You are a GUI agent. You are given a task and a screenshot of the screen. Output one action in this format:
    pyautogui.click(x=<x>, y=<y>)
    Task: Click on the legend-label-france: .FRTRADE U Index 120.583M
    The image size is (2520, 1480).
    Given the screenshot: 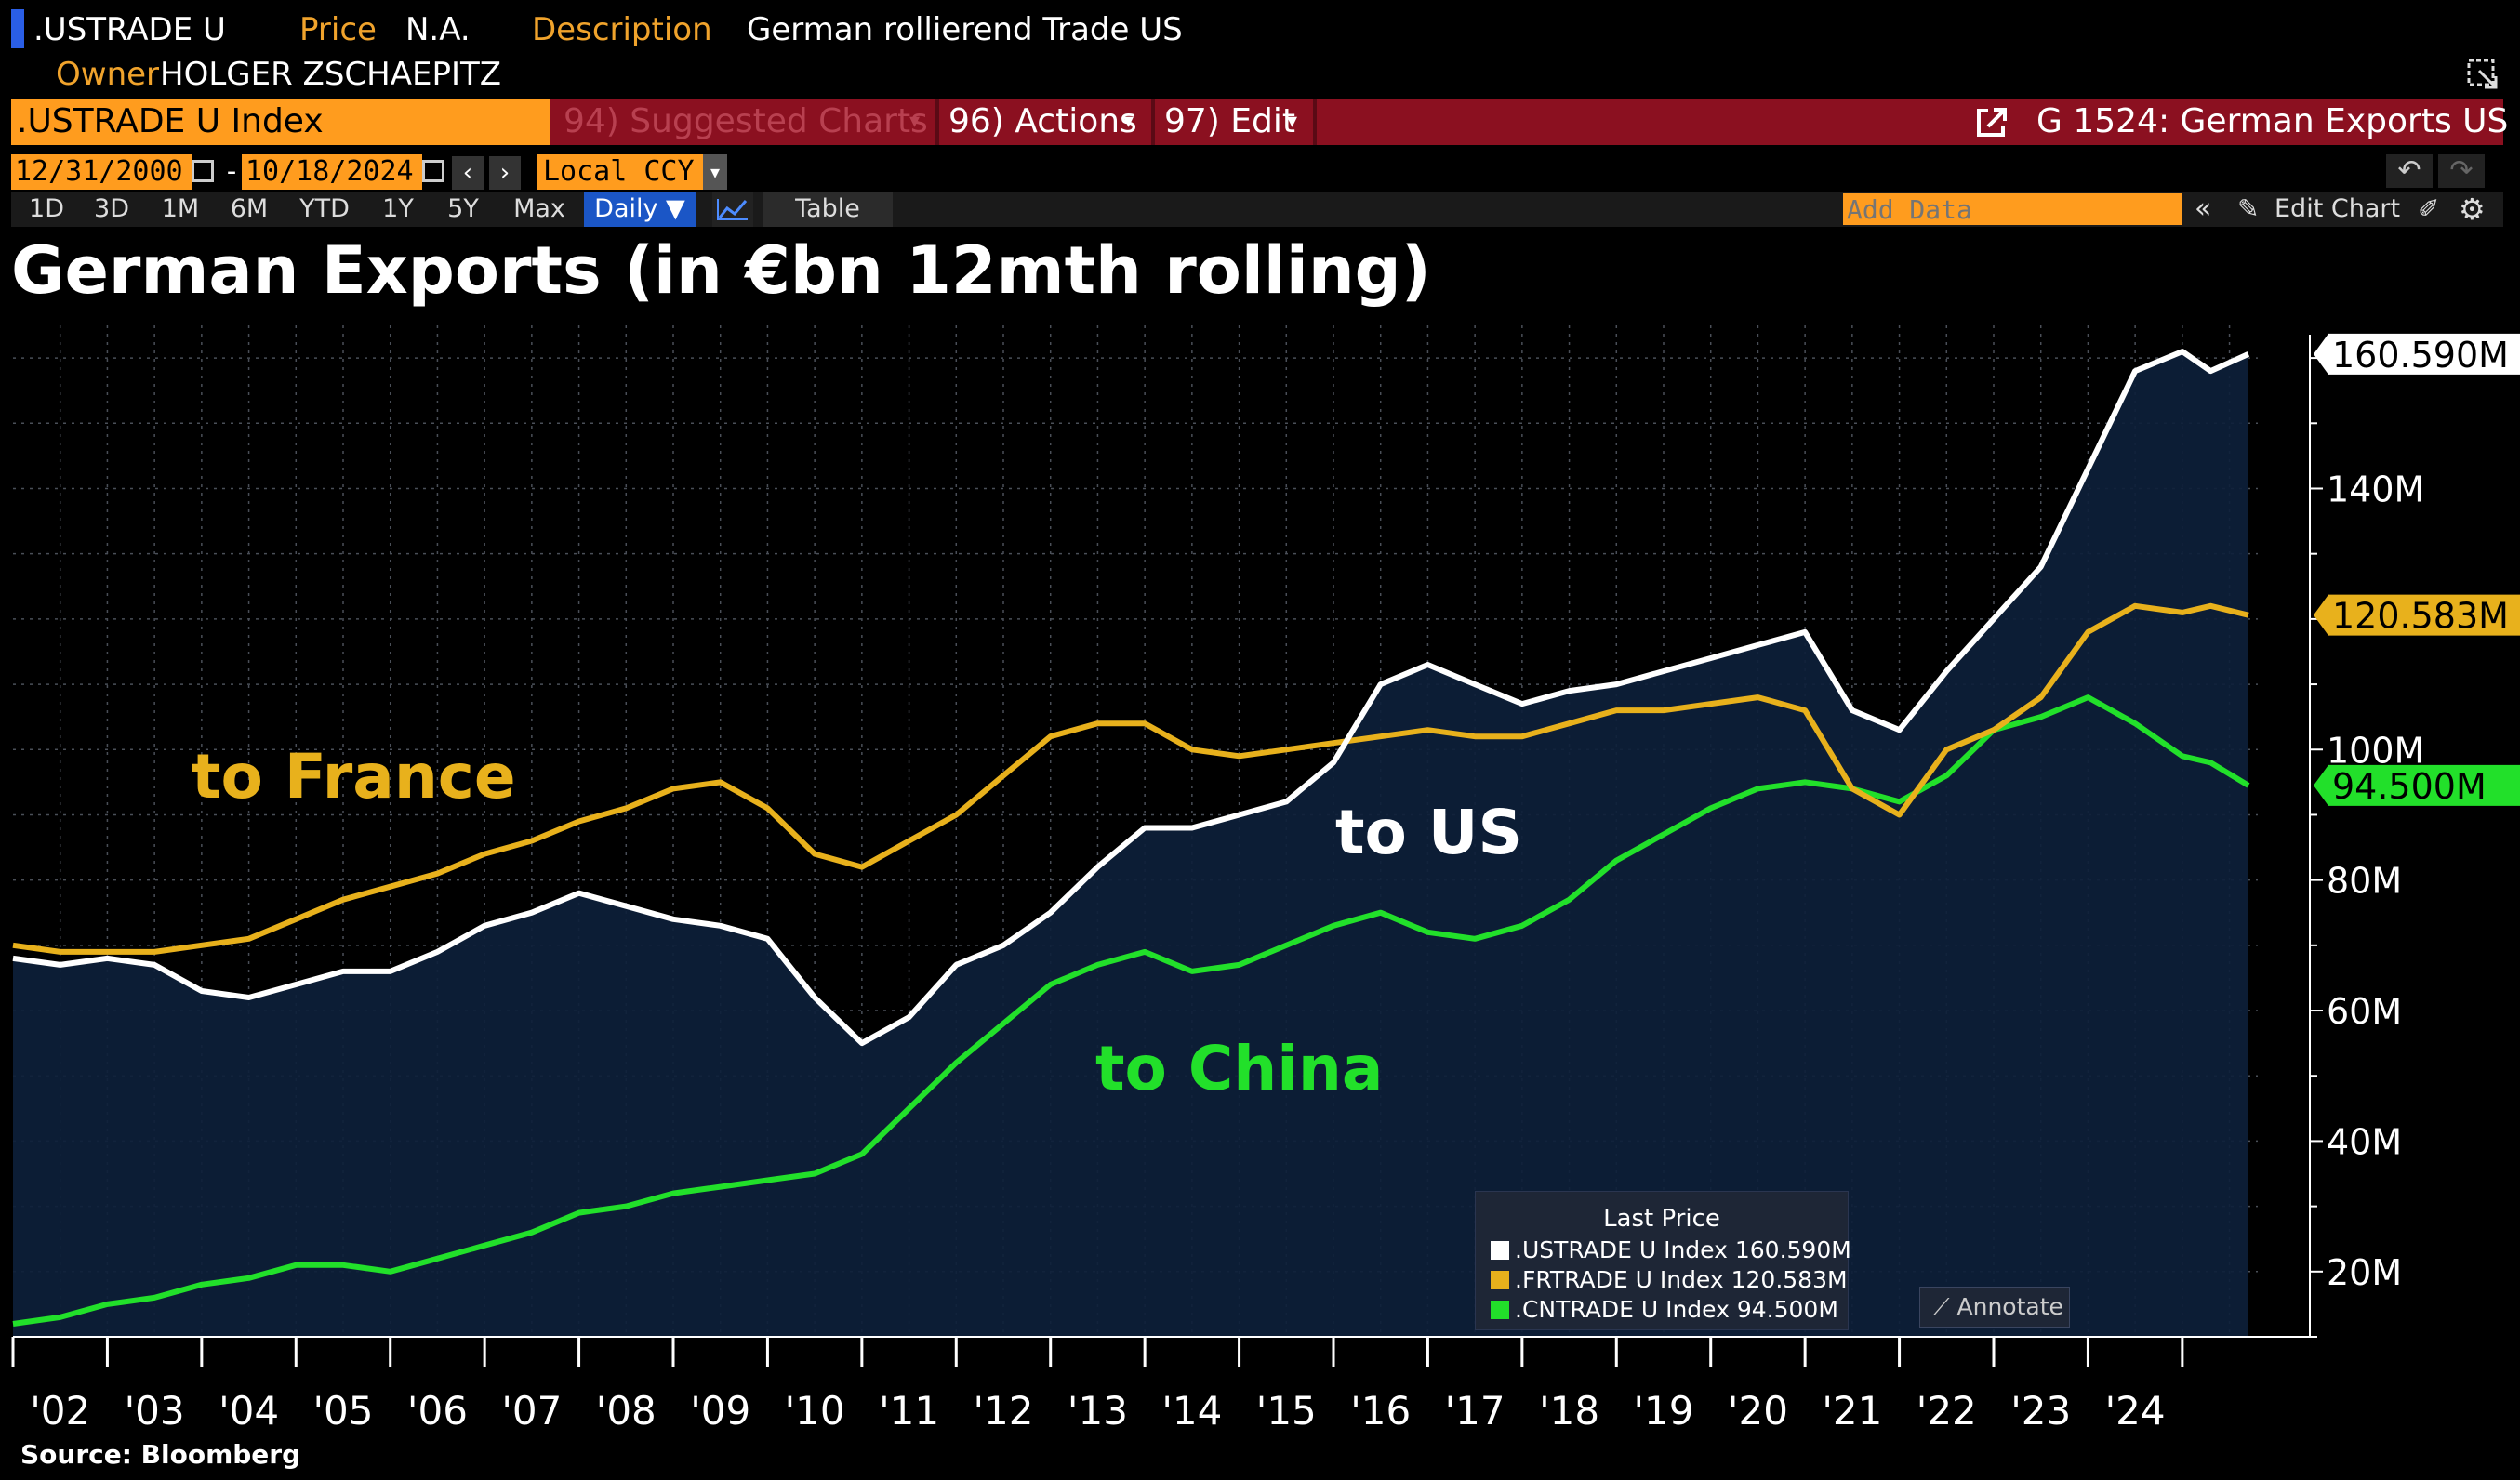 What is the action you would take?
    pyautogui.click(x=1681, y=1279)
    